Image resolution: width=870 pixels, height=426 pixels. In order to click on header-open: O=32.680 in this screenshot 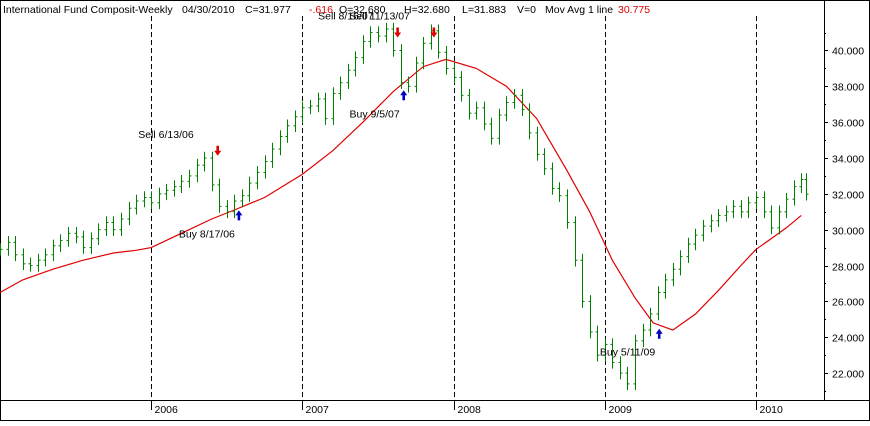, I will do `click(362, 10)`.